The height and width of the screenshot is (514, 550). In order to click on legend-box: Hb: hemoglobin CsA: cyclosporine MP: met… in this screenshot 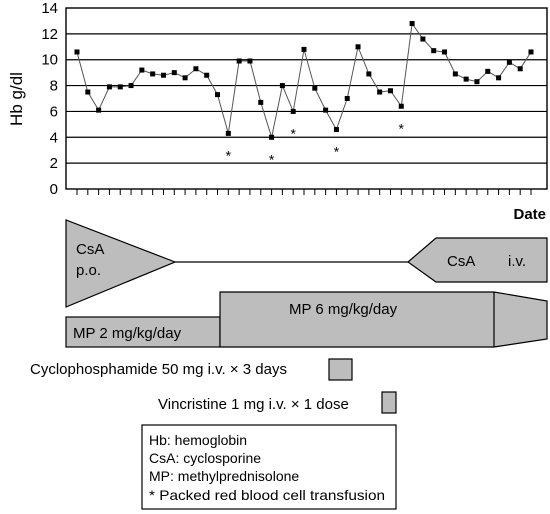, I will do `click(269, 467)`.